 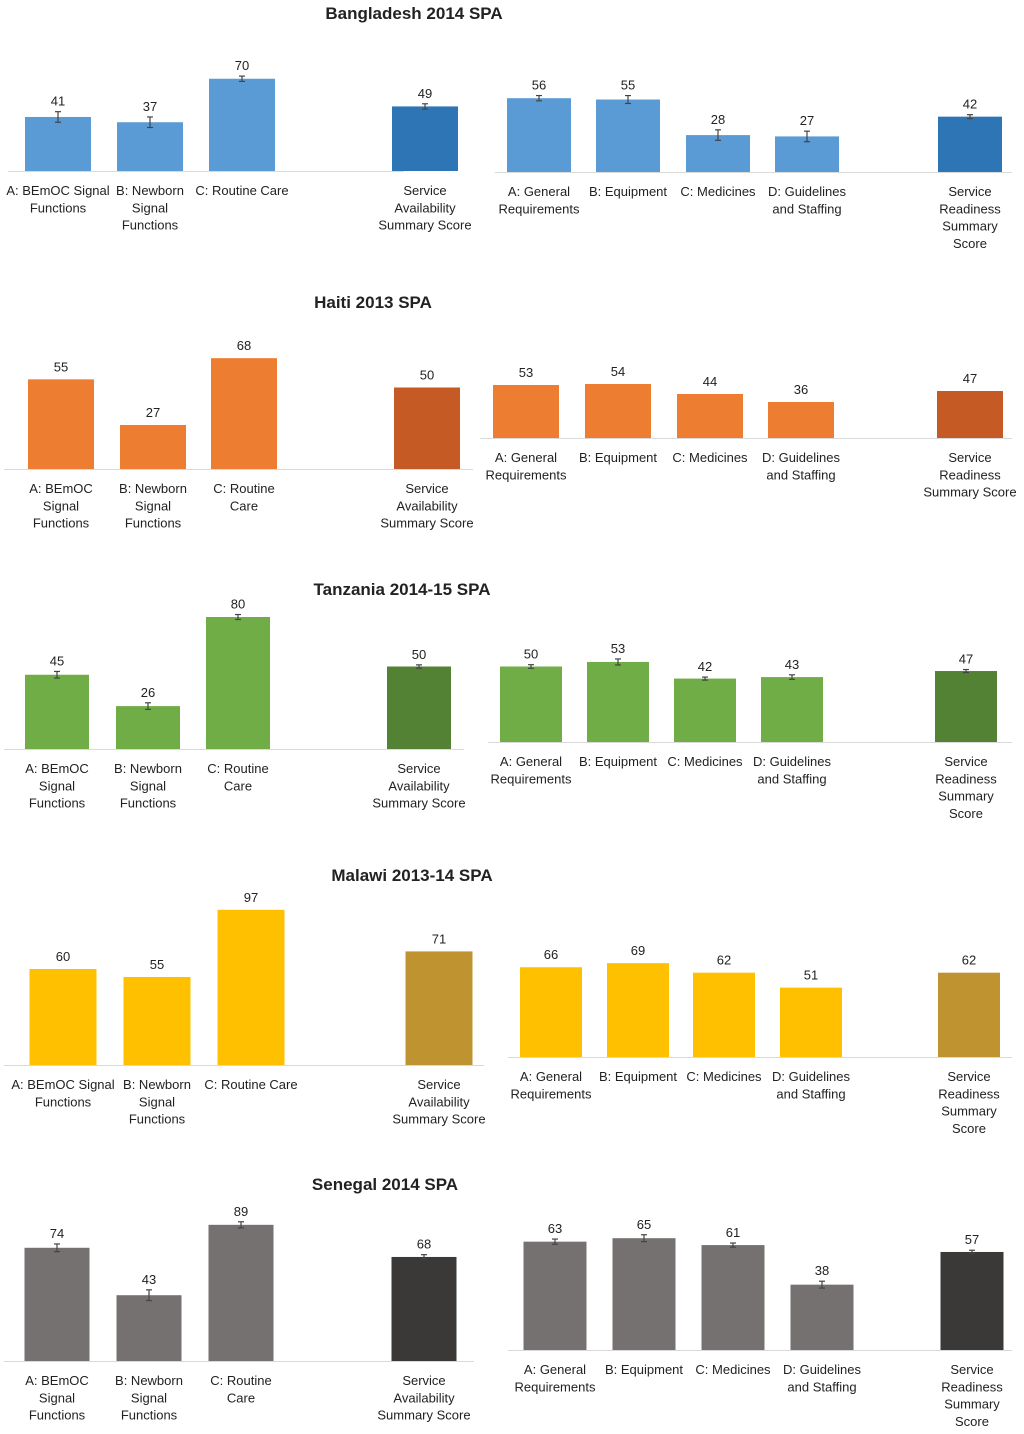 I want to click on senegal-availability-category-label-0: A: BEmOC Signal Functions, so click(x=57, y=1398).